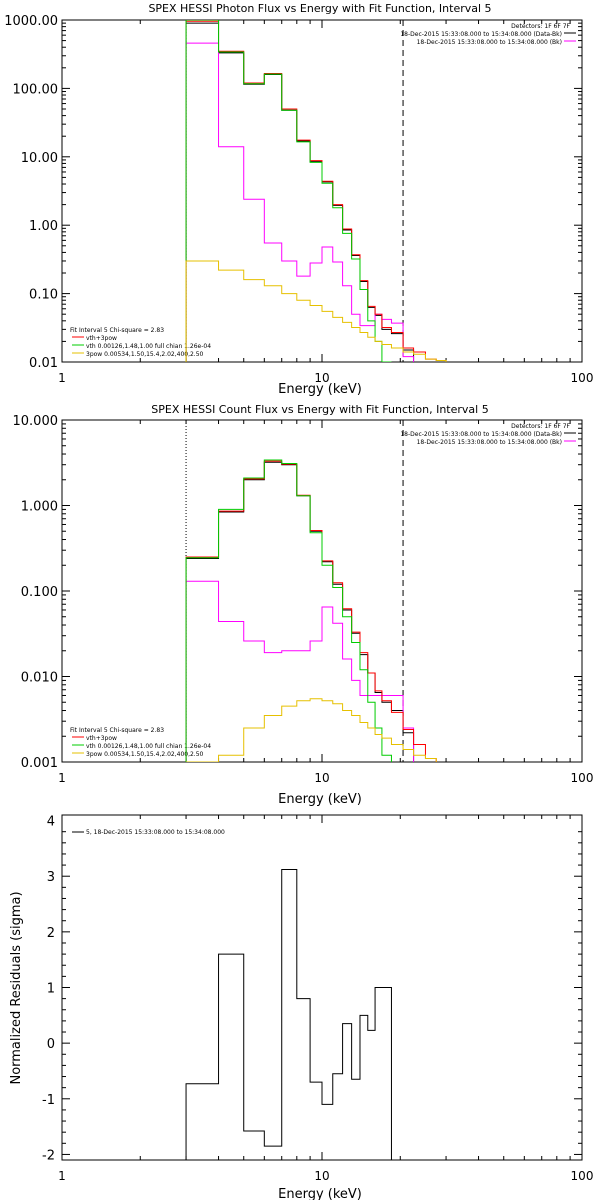 The width and height of the screenshot is (600, 1200). I want to click on series-residuals-line, so click(288, 1014).